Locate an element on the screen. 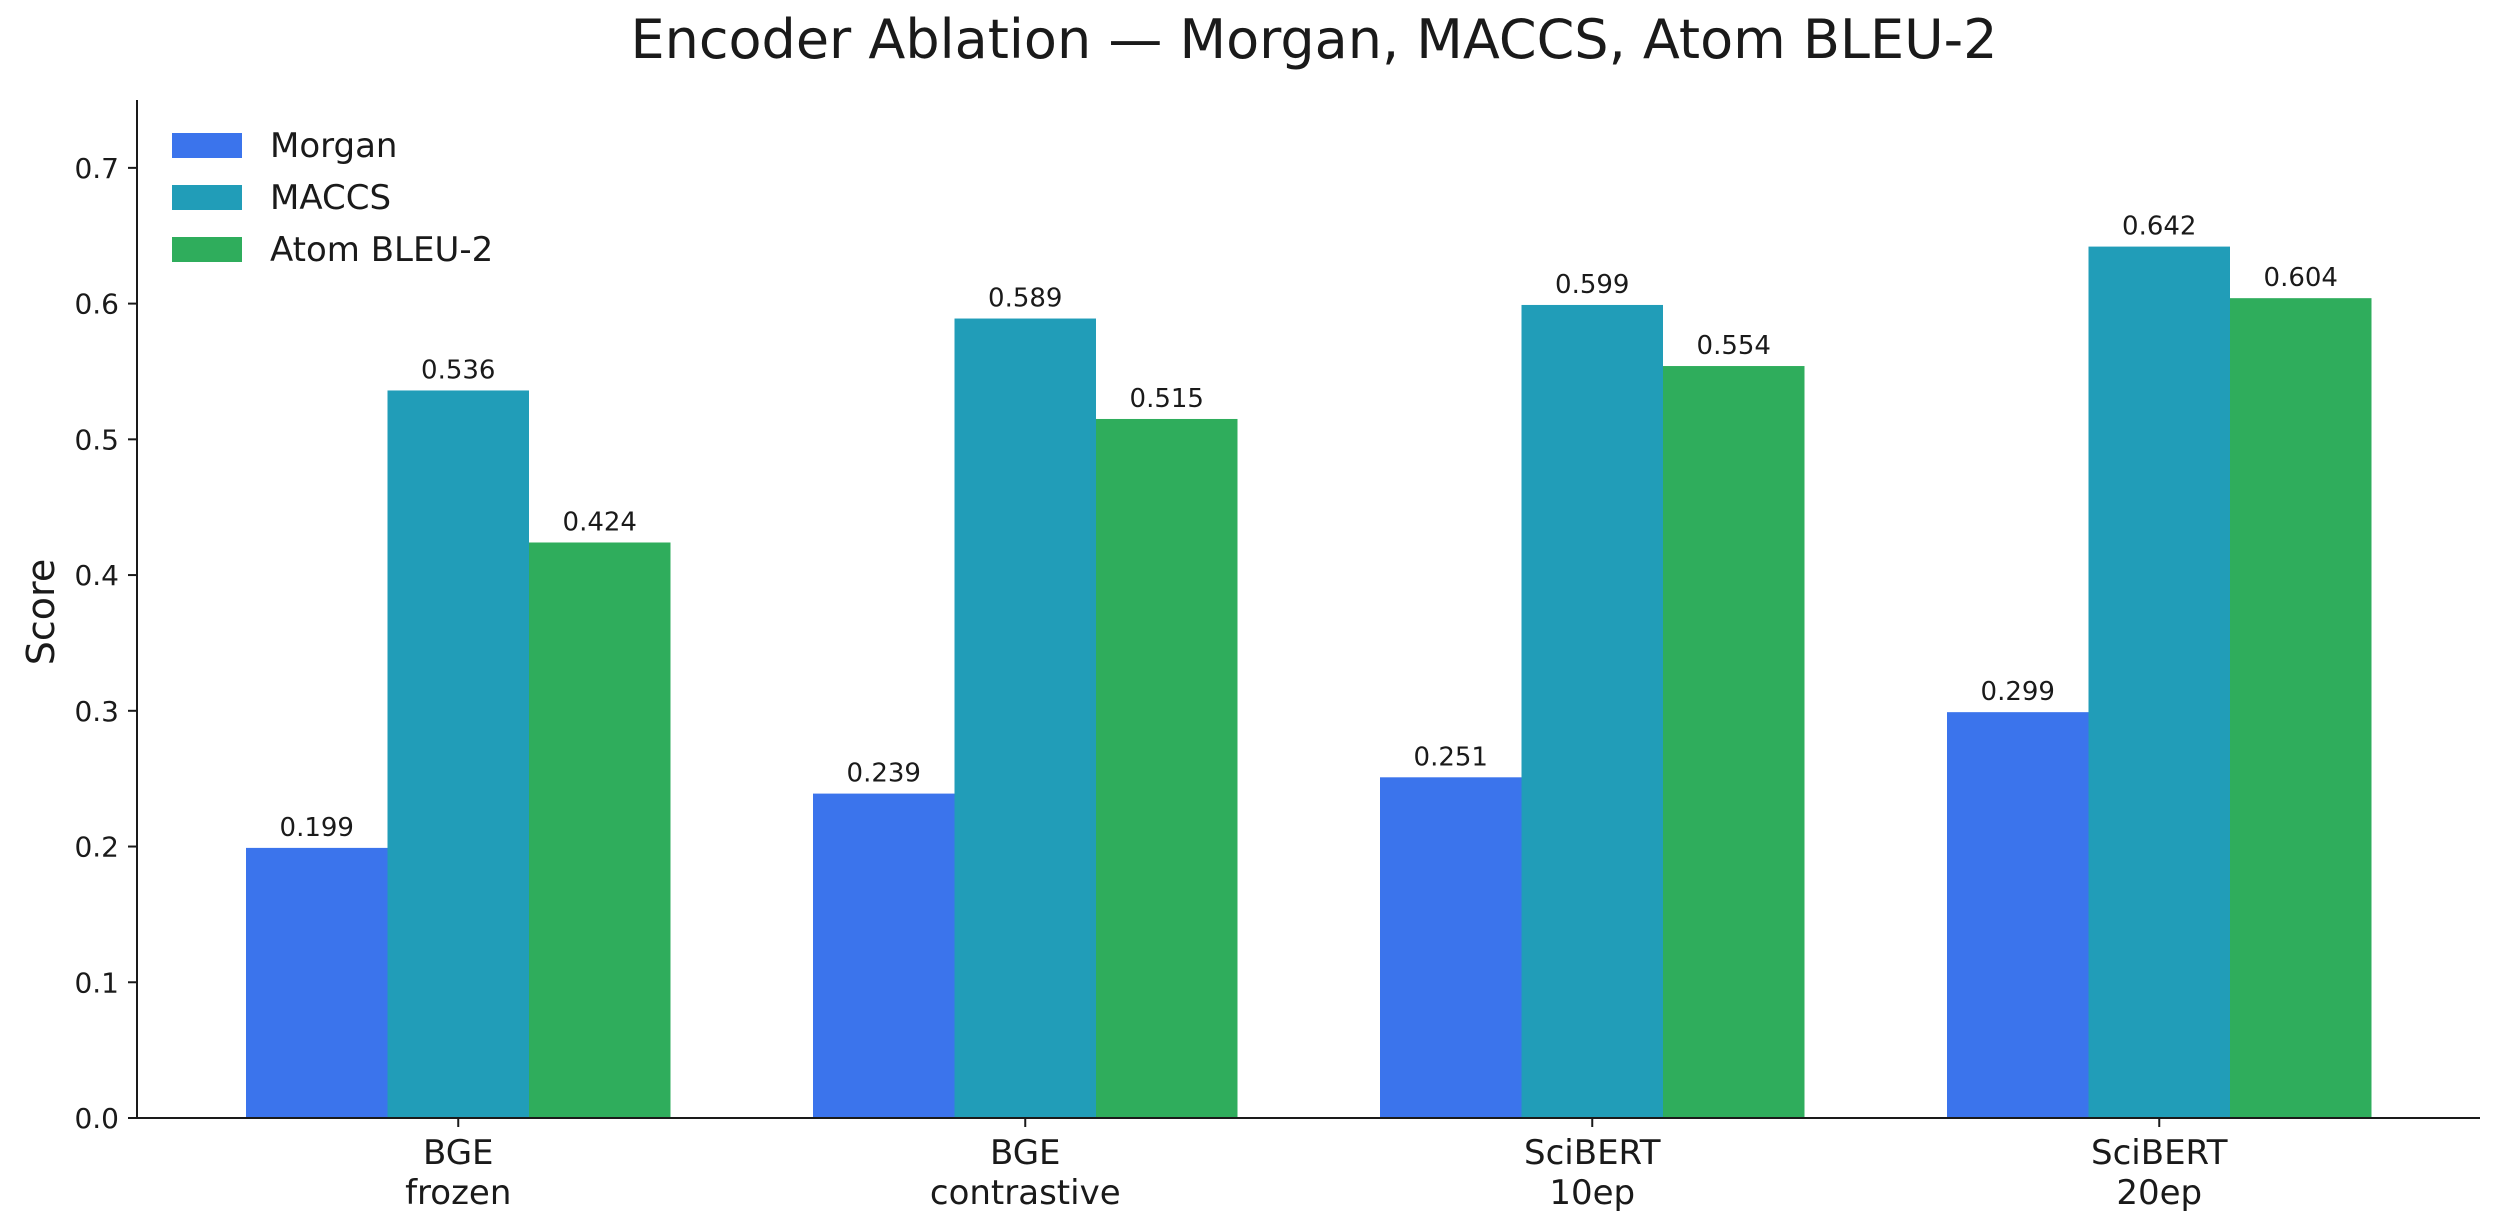  x-tick-label: SciBERT 20ep is located at coordinates (2159, 1173).